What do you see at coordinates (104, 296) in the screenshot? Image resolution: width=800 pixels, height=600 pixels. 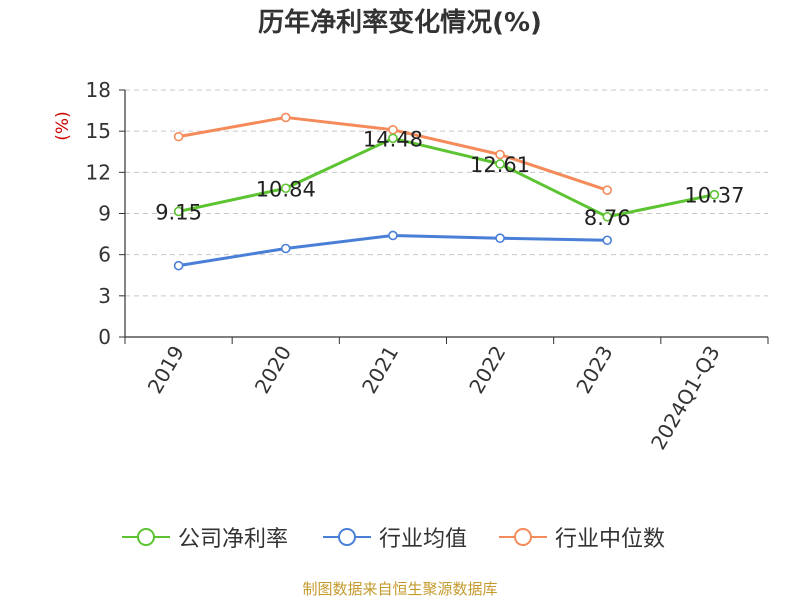 I see `y-tick-label: 3` at bounding box center [104, 296].